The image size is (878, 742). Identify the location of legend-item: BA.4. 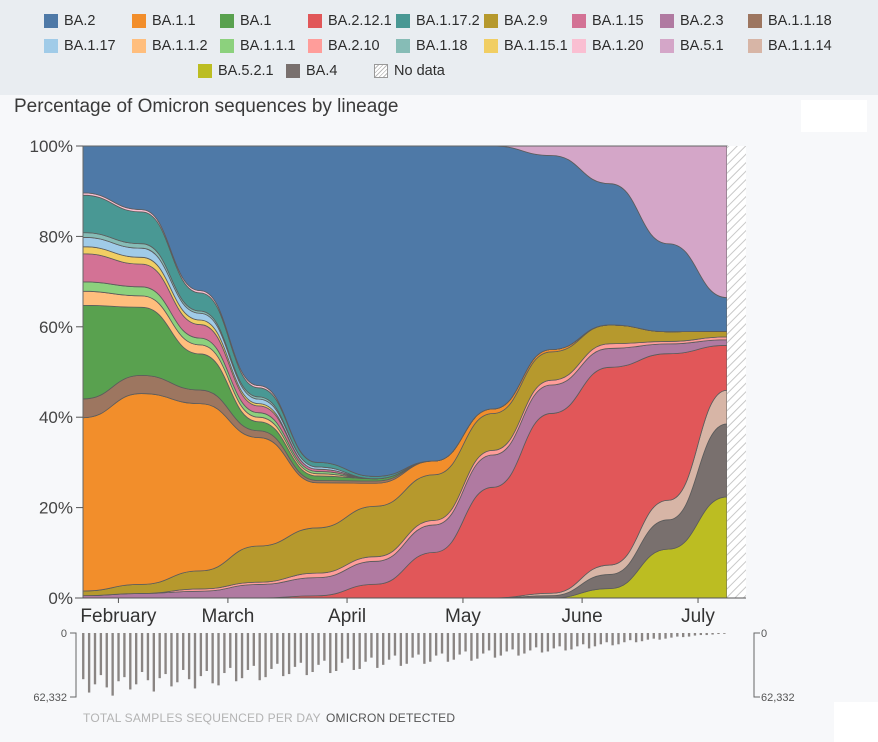
(311, 71).